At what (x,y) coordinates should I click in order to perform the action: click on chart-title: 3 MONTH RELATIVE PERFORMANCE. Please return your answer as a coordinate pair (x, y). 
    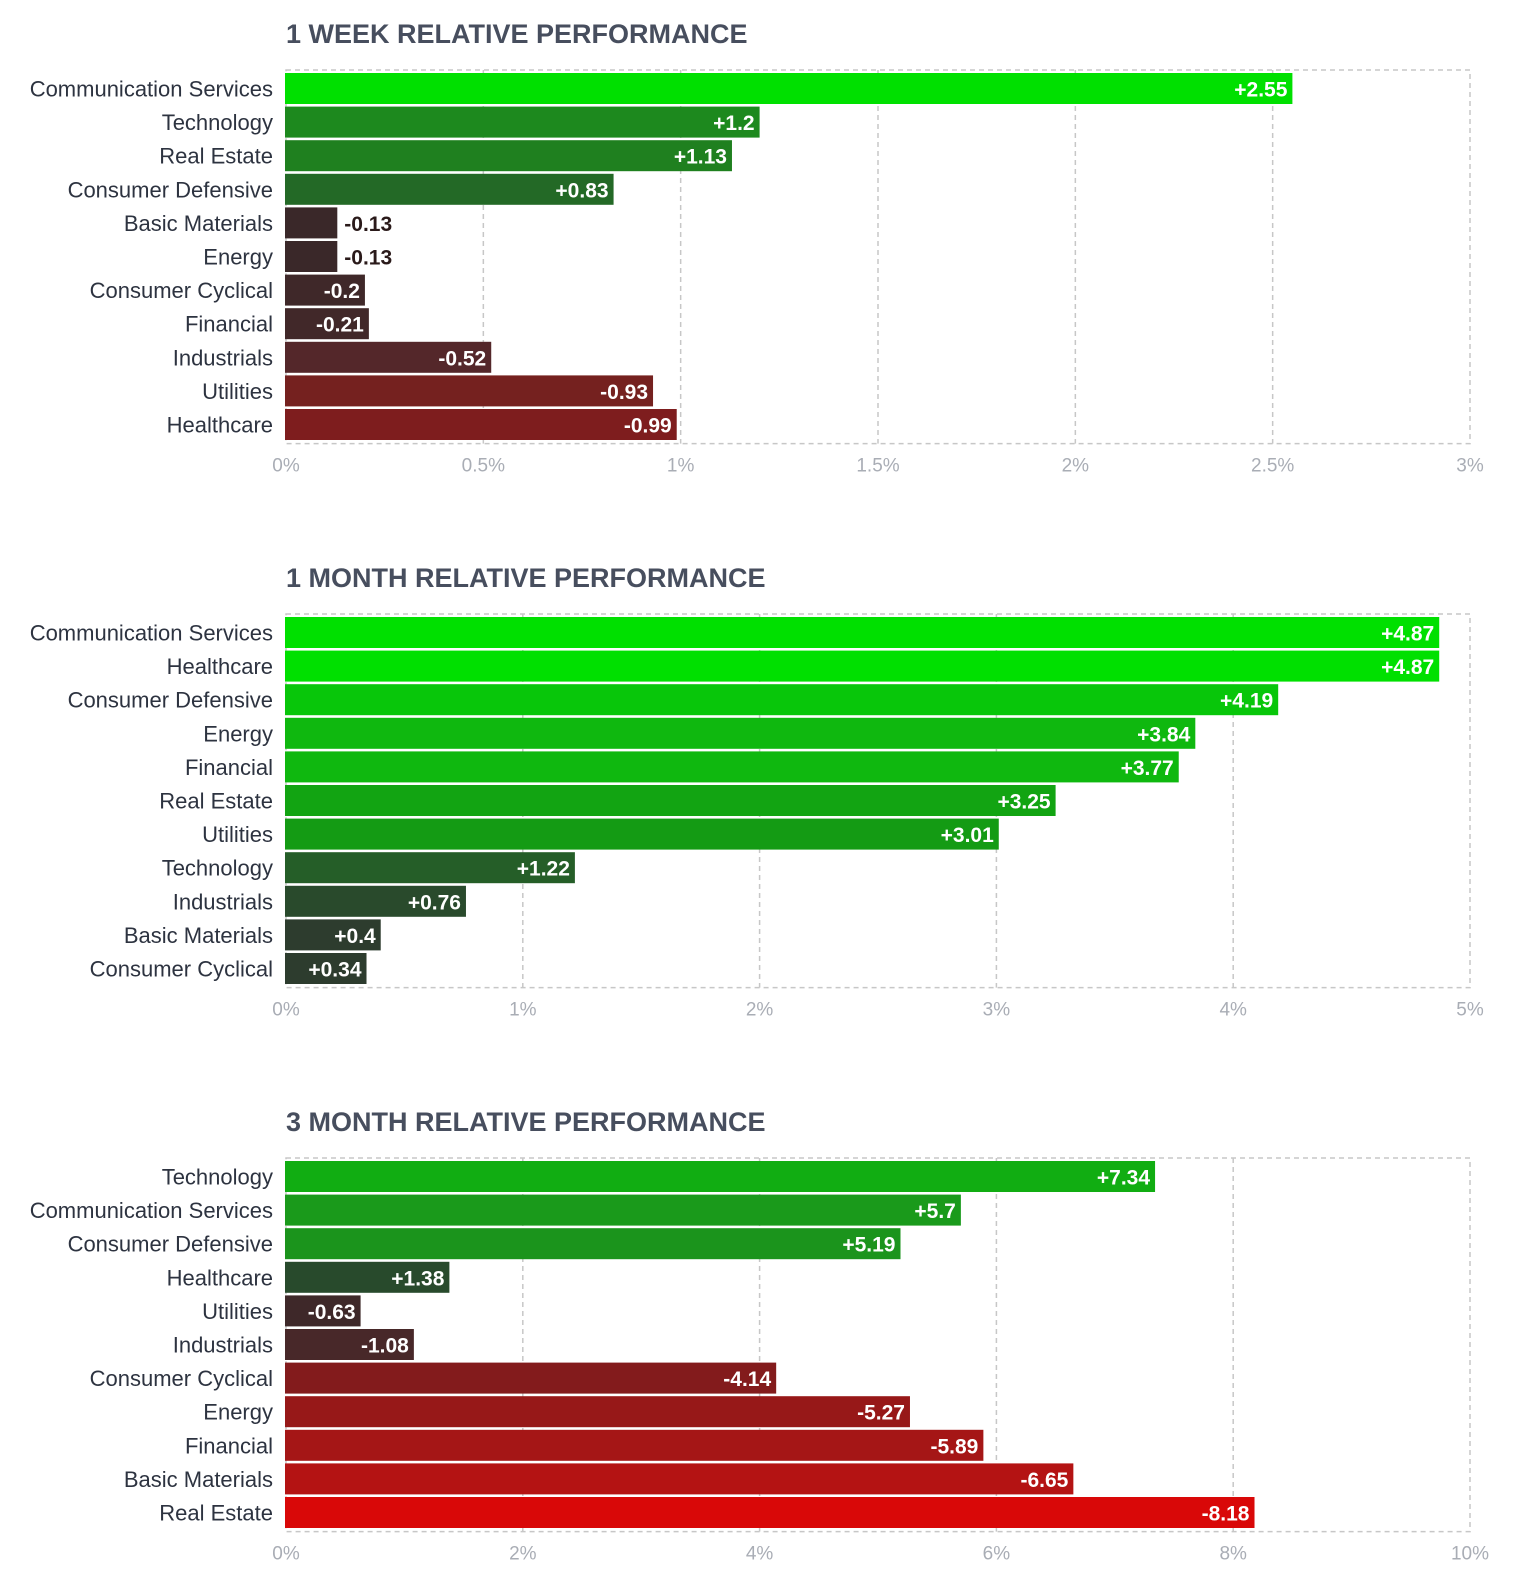
    Looking at the image, I should click on (526, 1122).